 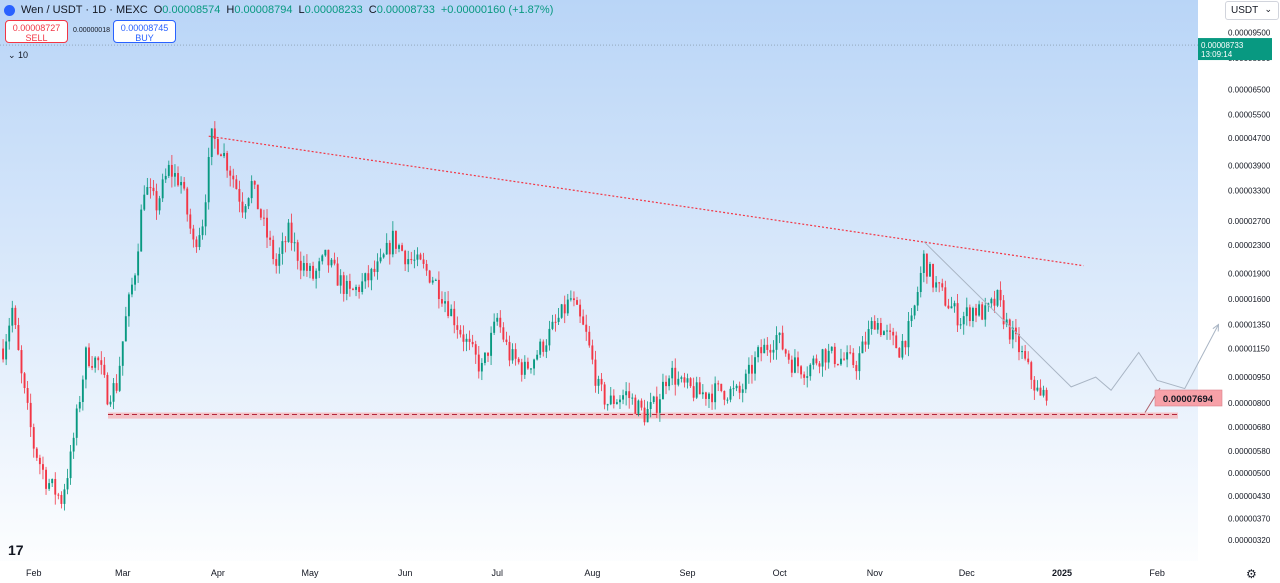 What do you see at coordinates (144, 31) in the screenshot?
I see `buy-button: 0.00008745 BUY` at bounding box center [144, 31].